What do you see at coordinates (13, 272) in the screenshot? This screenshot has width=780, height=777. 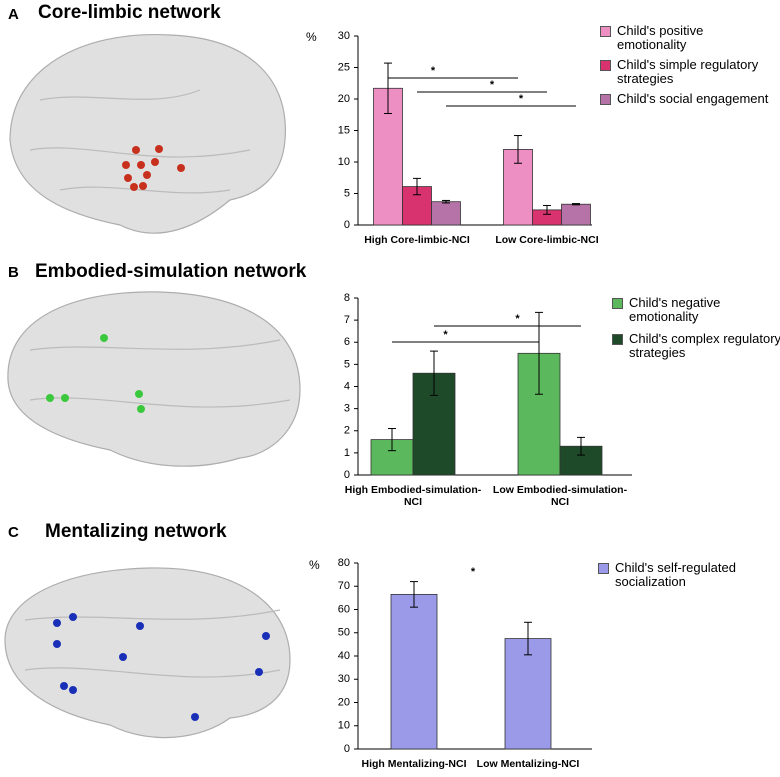 I see `panel-label: B` at bounding box center [13, 272].